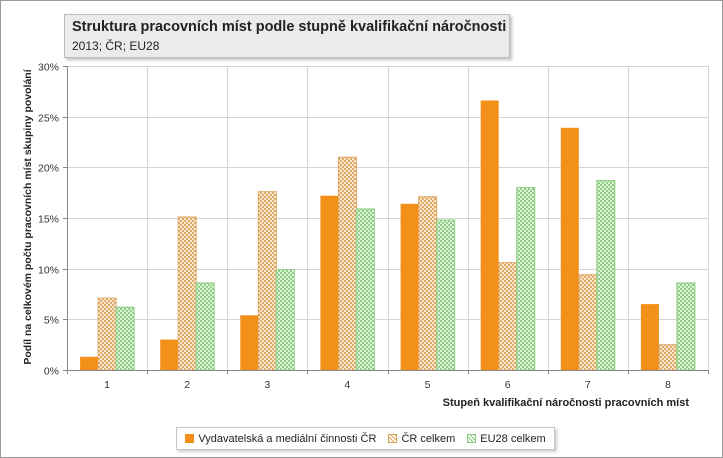  I want to click on legend-label: ČR celkem, so click(428, 438).